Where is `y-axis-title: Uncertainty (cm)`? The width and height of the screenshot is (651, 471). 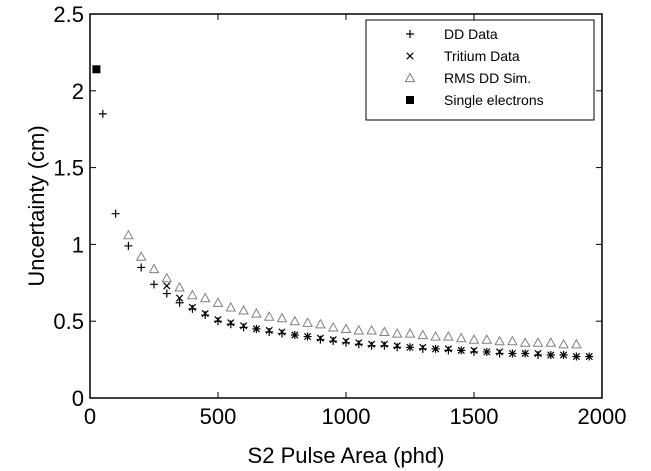
y-axis-title: Uncertainty (cm) is located at coordinates (36, 205).